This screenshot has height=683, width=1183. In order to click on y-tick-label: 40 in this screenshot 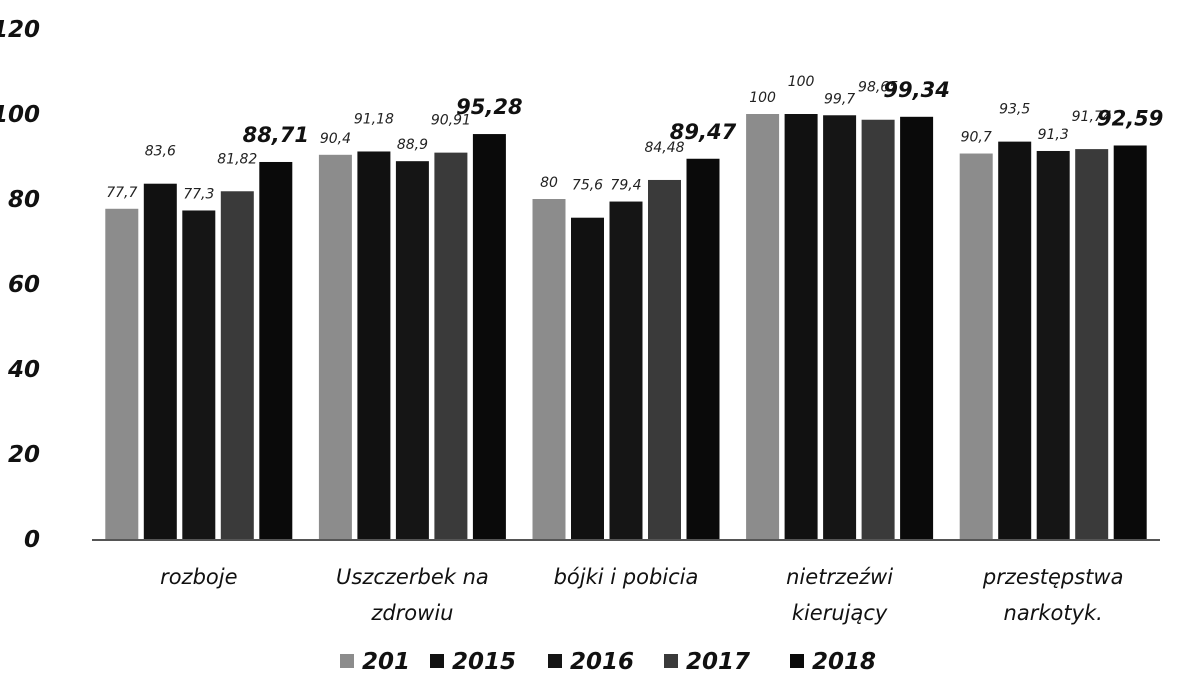, I will do `click(23, 370)`.